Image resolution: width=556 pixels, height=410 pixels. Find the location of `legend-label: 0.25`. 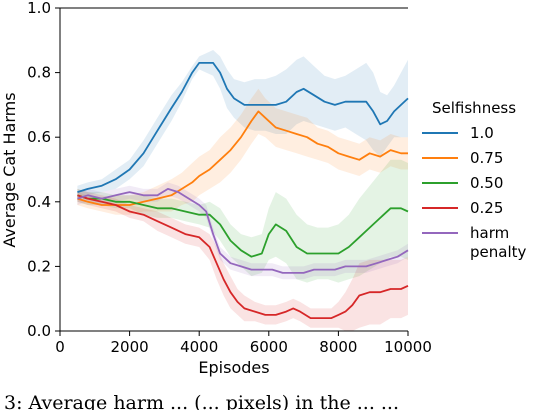

legend-label: 0.25 is located at coordinates (486, 208).